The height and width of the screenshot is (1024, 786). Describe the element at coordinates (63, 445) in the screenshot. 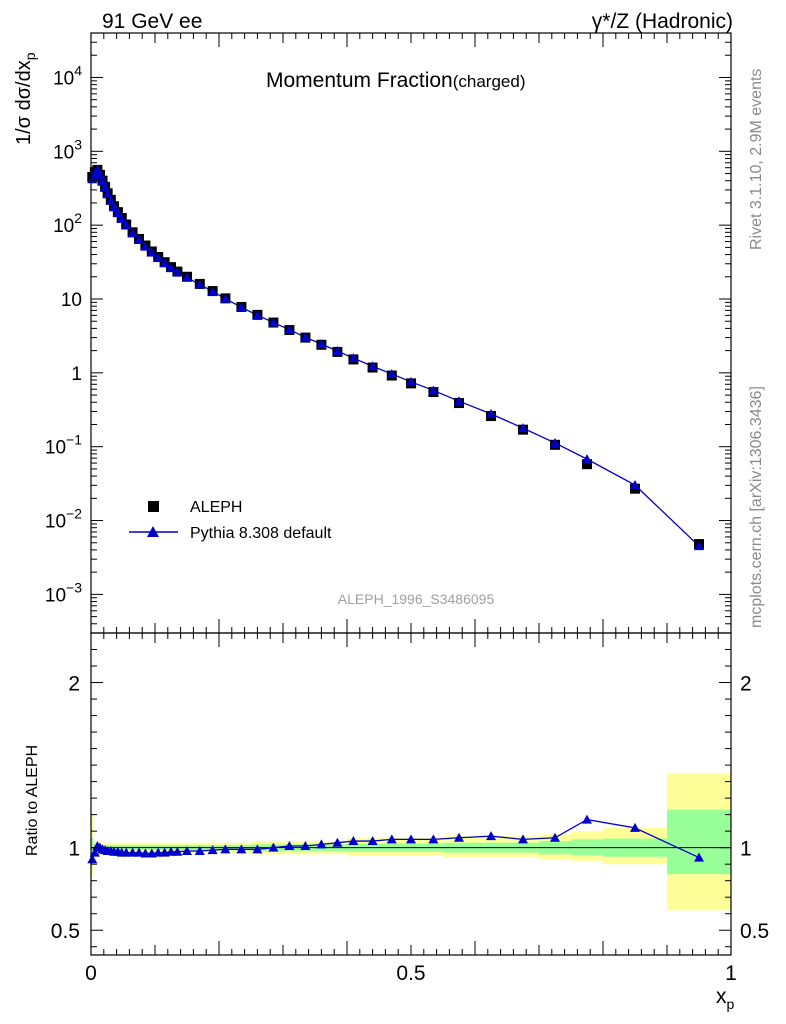

I see `y-tick-label-2: 10⁻¹` at that location.